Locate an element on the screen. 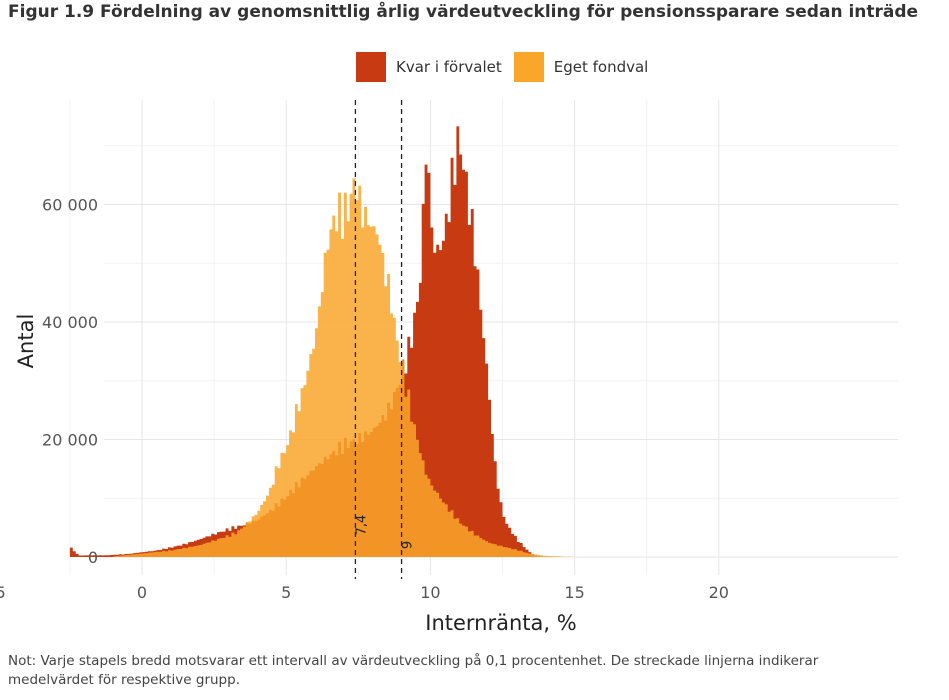  x-tick-label: 15 is located at coordinates (574, 592).